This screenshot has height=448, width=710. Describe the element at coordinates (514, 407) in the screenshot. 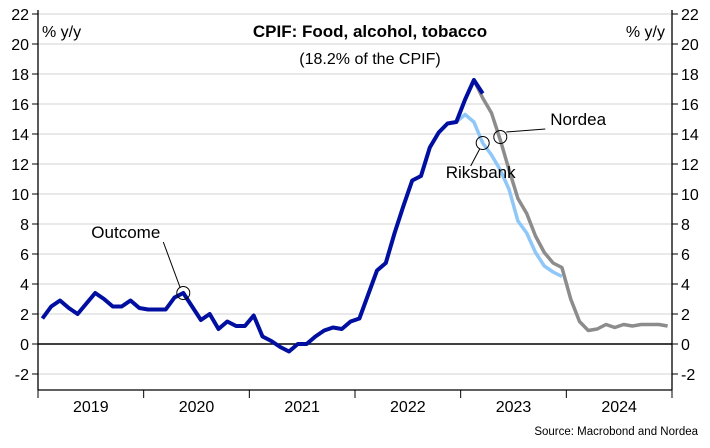

I see `x-tick-label: 2023` at that location.